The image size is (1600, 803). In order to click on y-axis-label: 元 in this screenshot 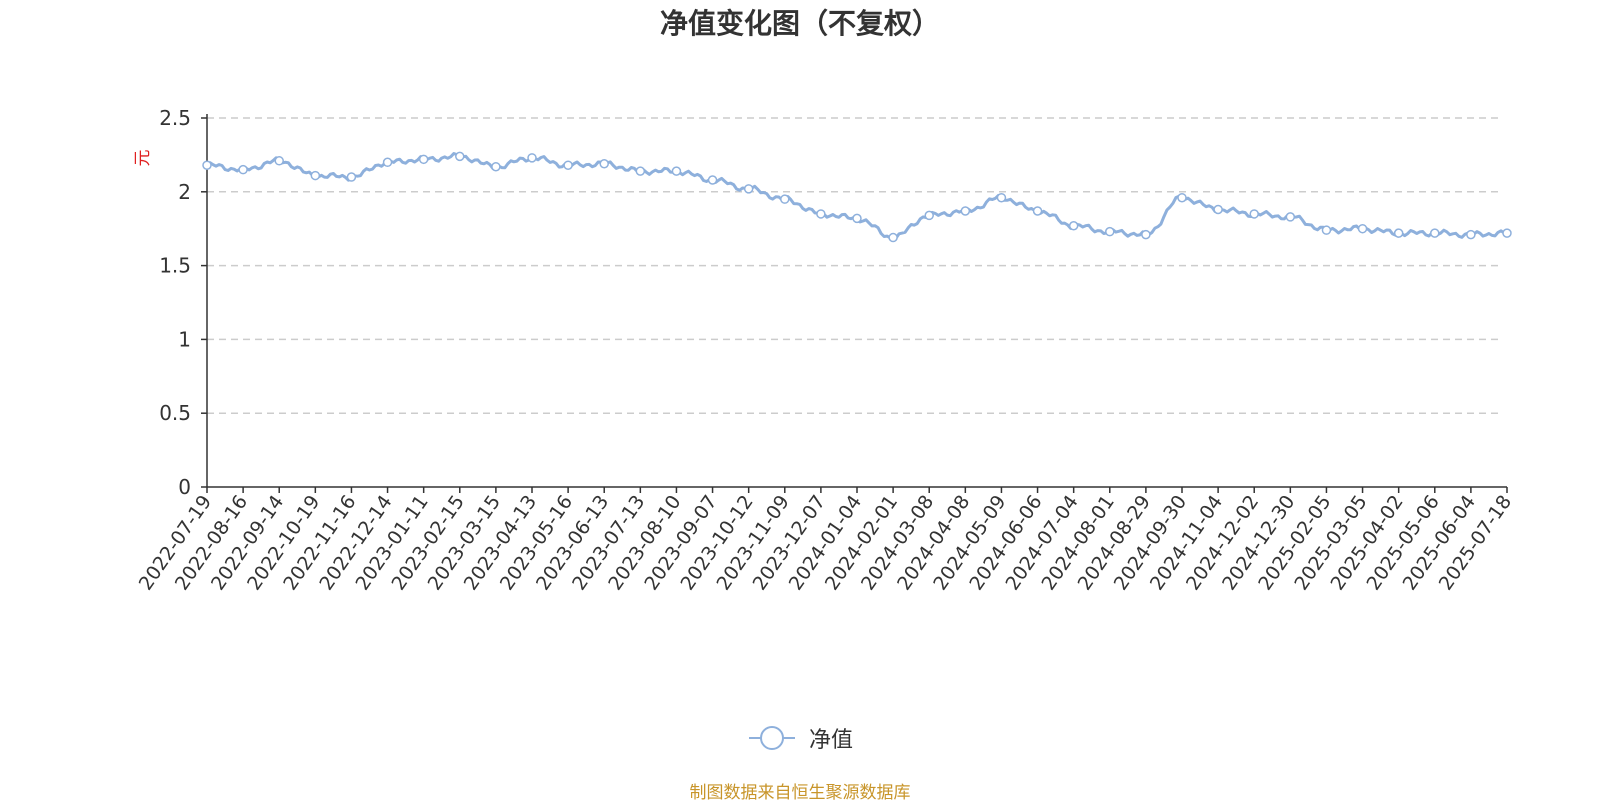, I will do `click(143, 158)`.